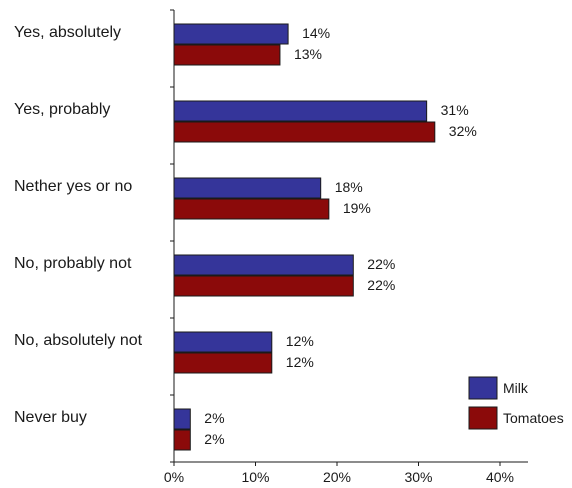 This screenshot has width=572, height=488. Describe the element at coordinates (62, 109) in the screenshot. I see `category-label: Yes, probably` at that location.